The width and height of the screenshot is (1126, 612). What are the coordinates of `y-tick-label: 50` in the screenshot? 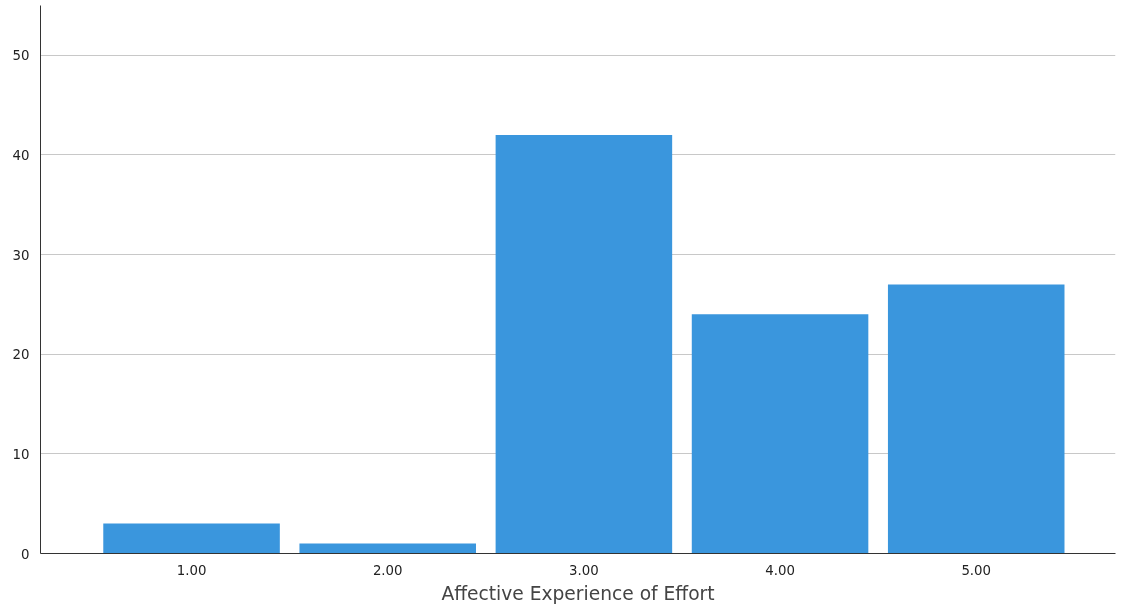 It's located at (21, 56).